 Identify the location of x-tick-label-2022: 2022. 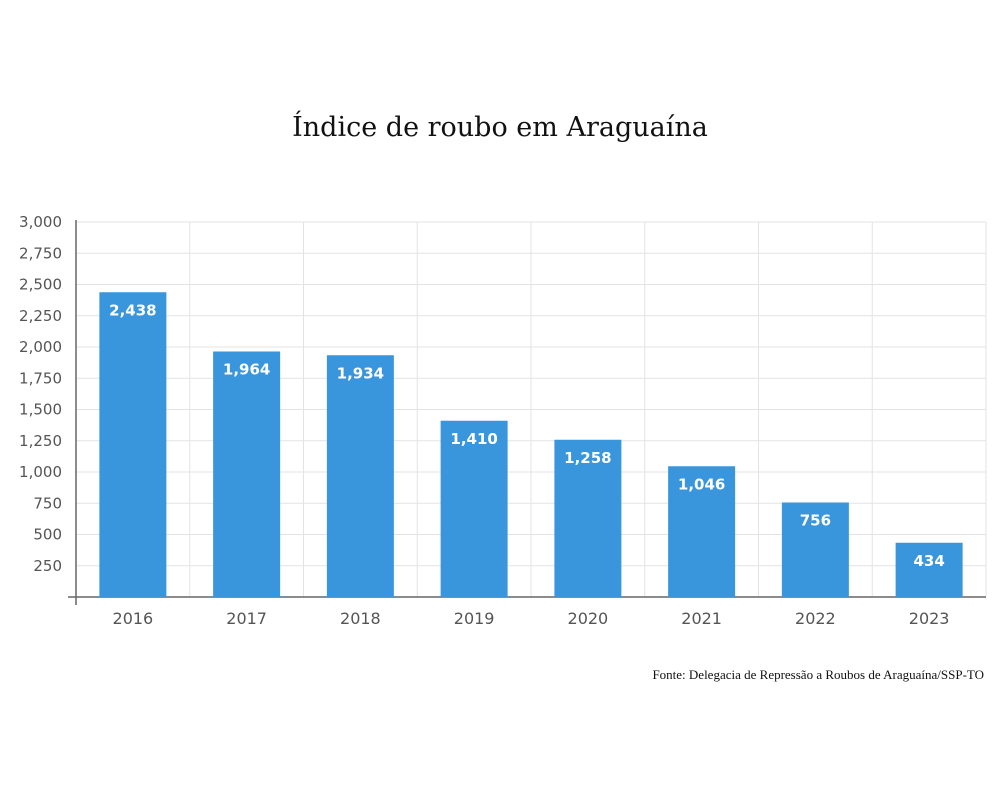
(815, 618).